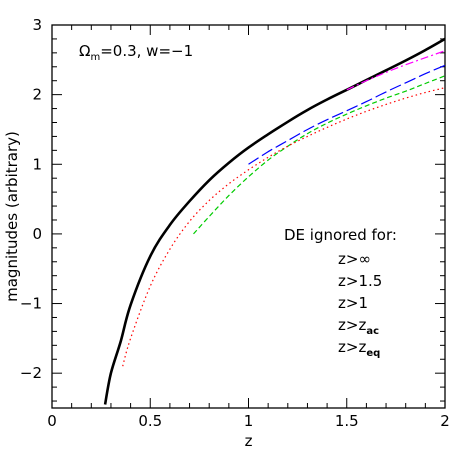  I want to click on legend-entry: z>1, so click(353, 303).